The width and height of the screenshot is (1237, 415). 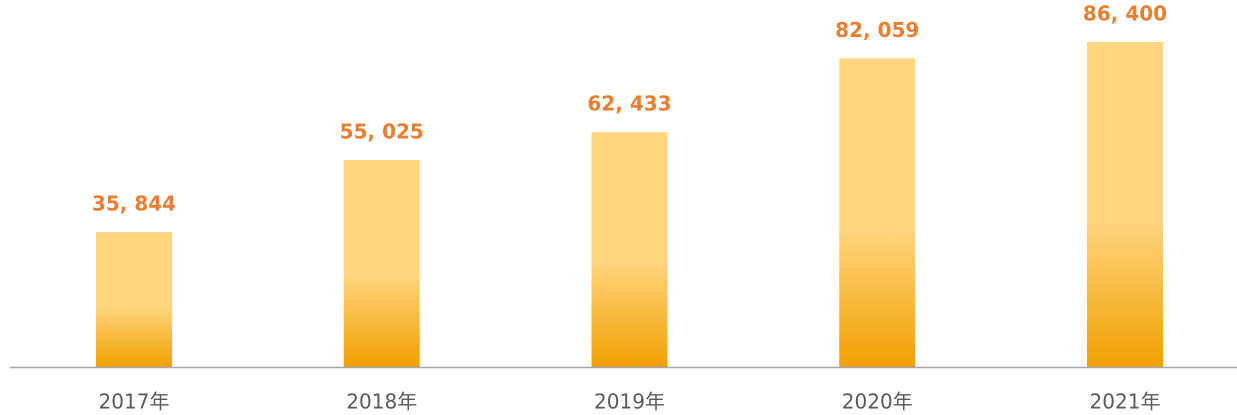 What do you see at coordinates (629, 402) in the screenshot?
I see `x-tick-label: 2019年` at bounding box center [629, 402].